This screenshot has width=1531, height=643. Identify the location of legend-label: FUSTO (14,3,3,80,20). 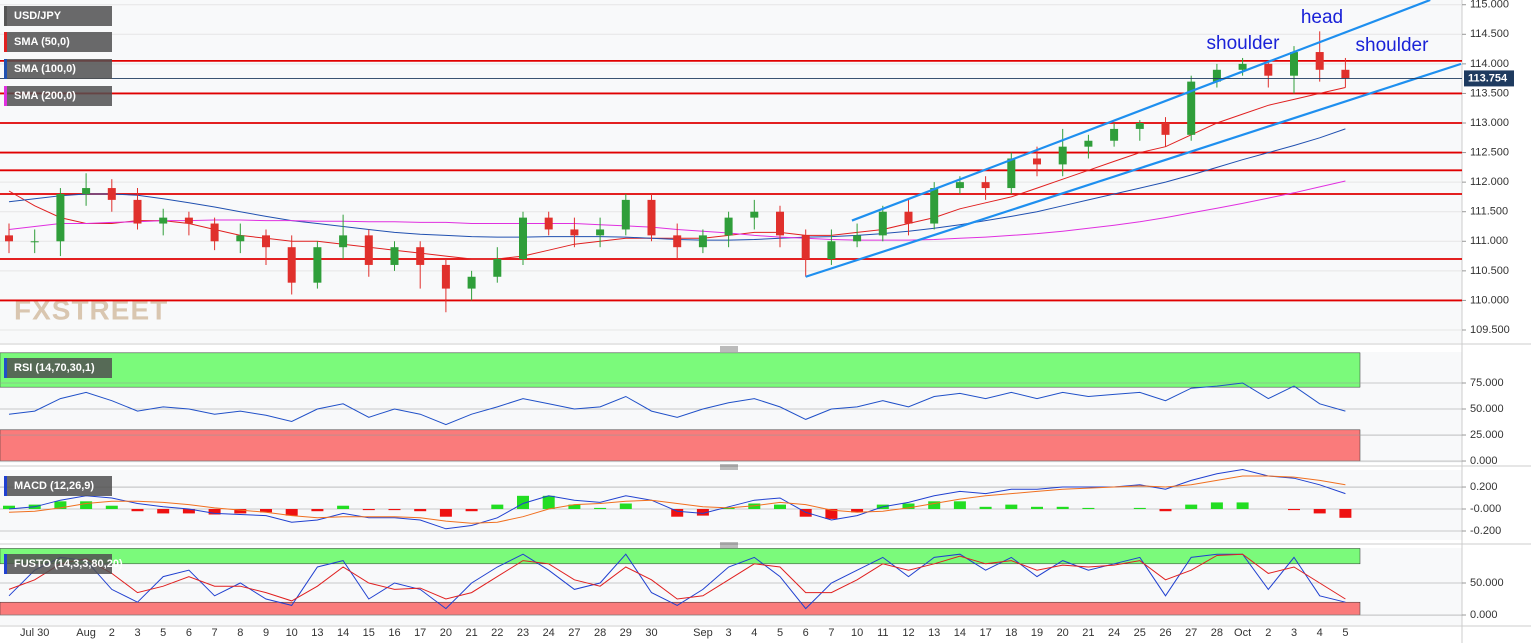
(68, 564).